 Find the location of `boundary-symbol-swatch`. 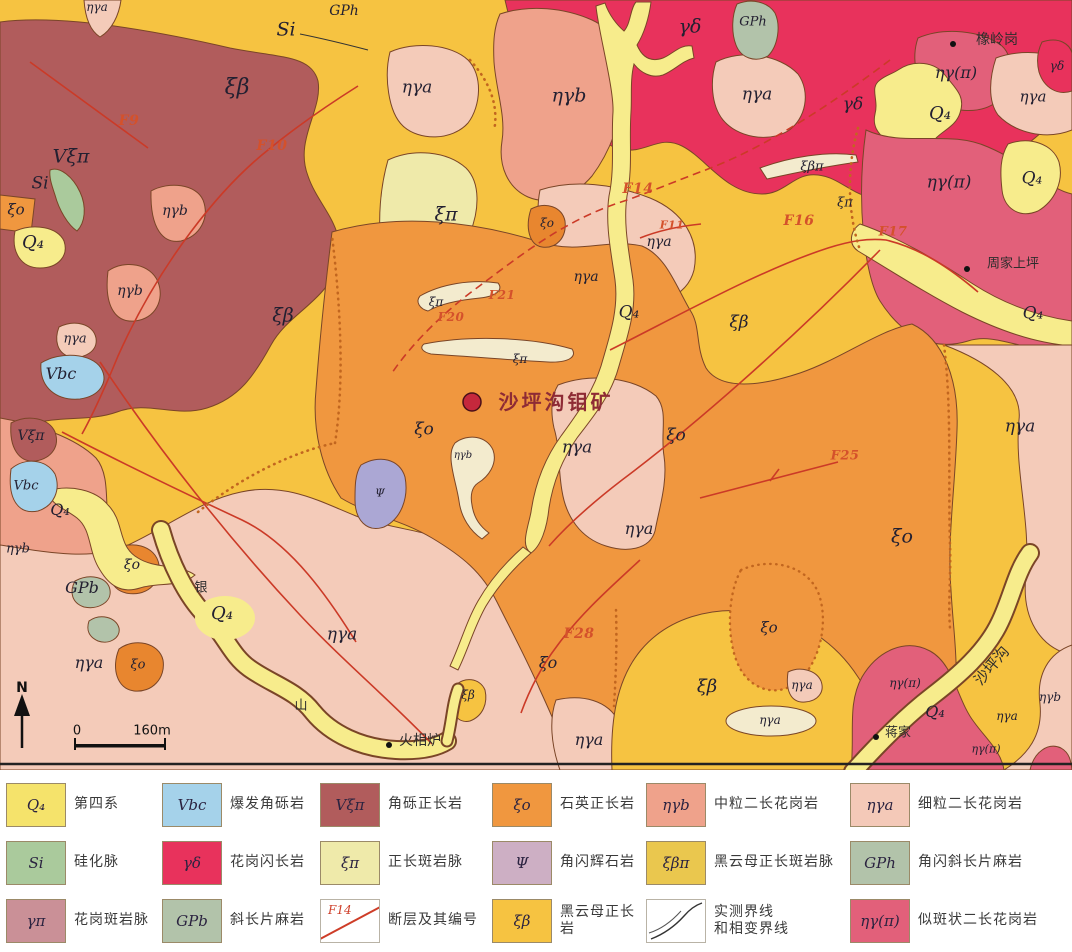

boundary-symbol-swatch is located at coordinates (676, 921).